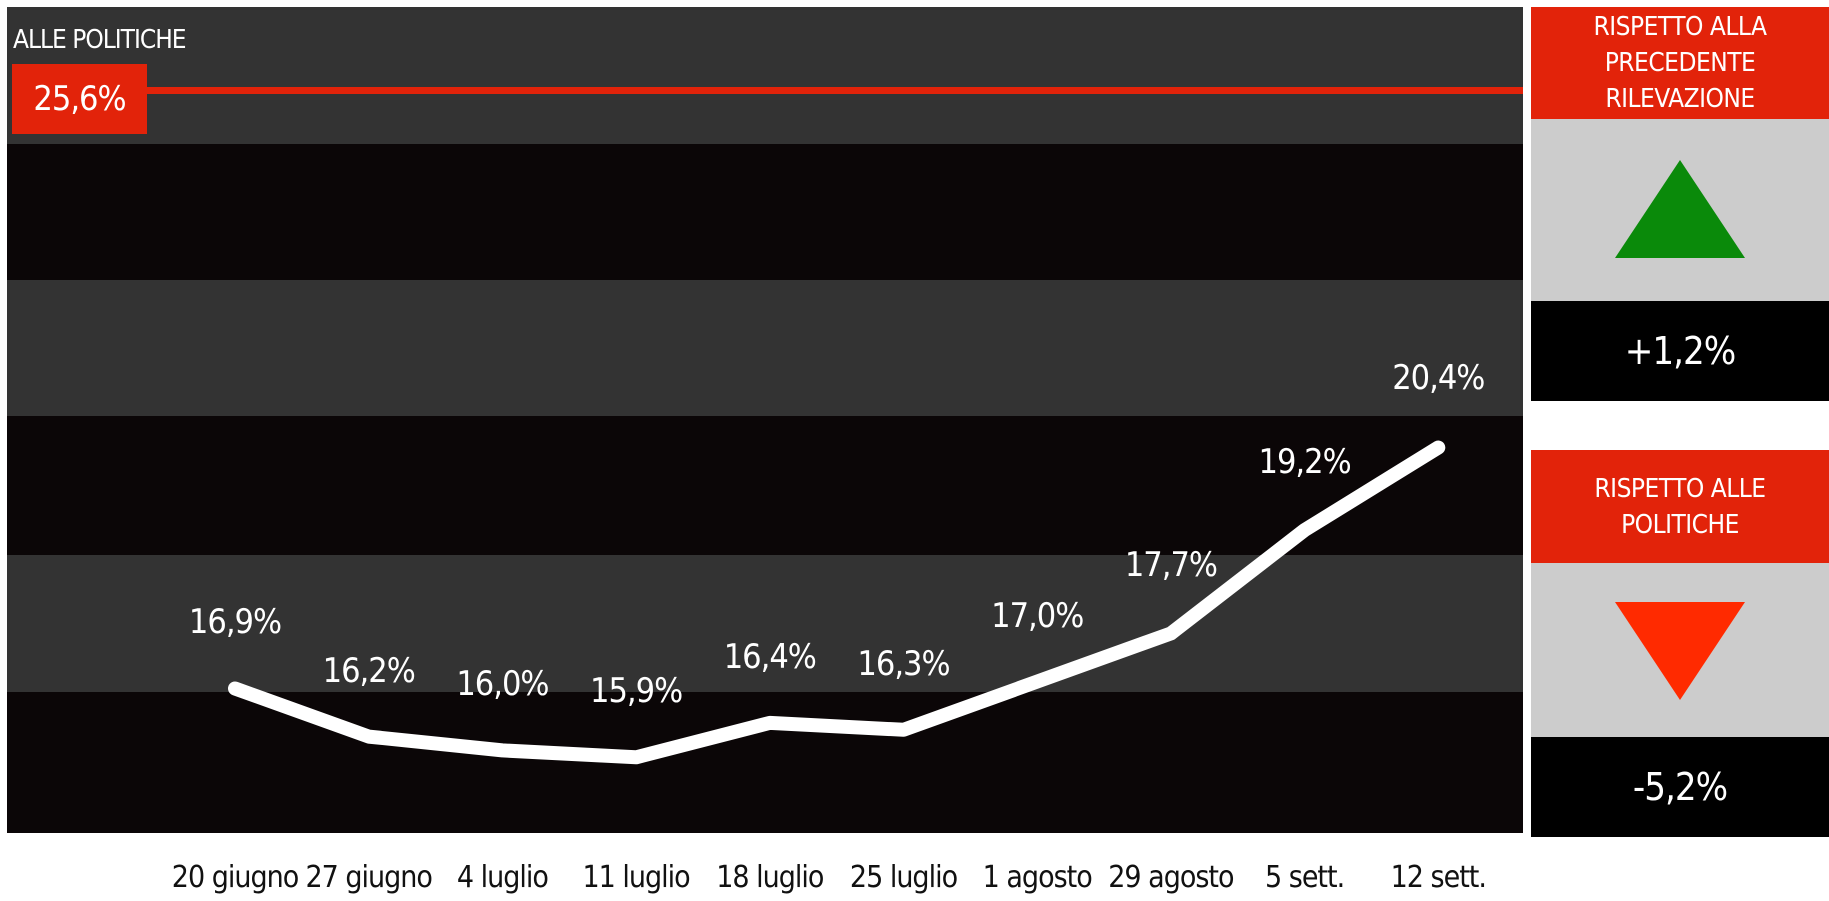  I want to click on x-tick-label: 11 luglio, so click(636, 877).